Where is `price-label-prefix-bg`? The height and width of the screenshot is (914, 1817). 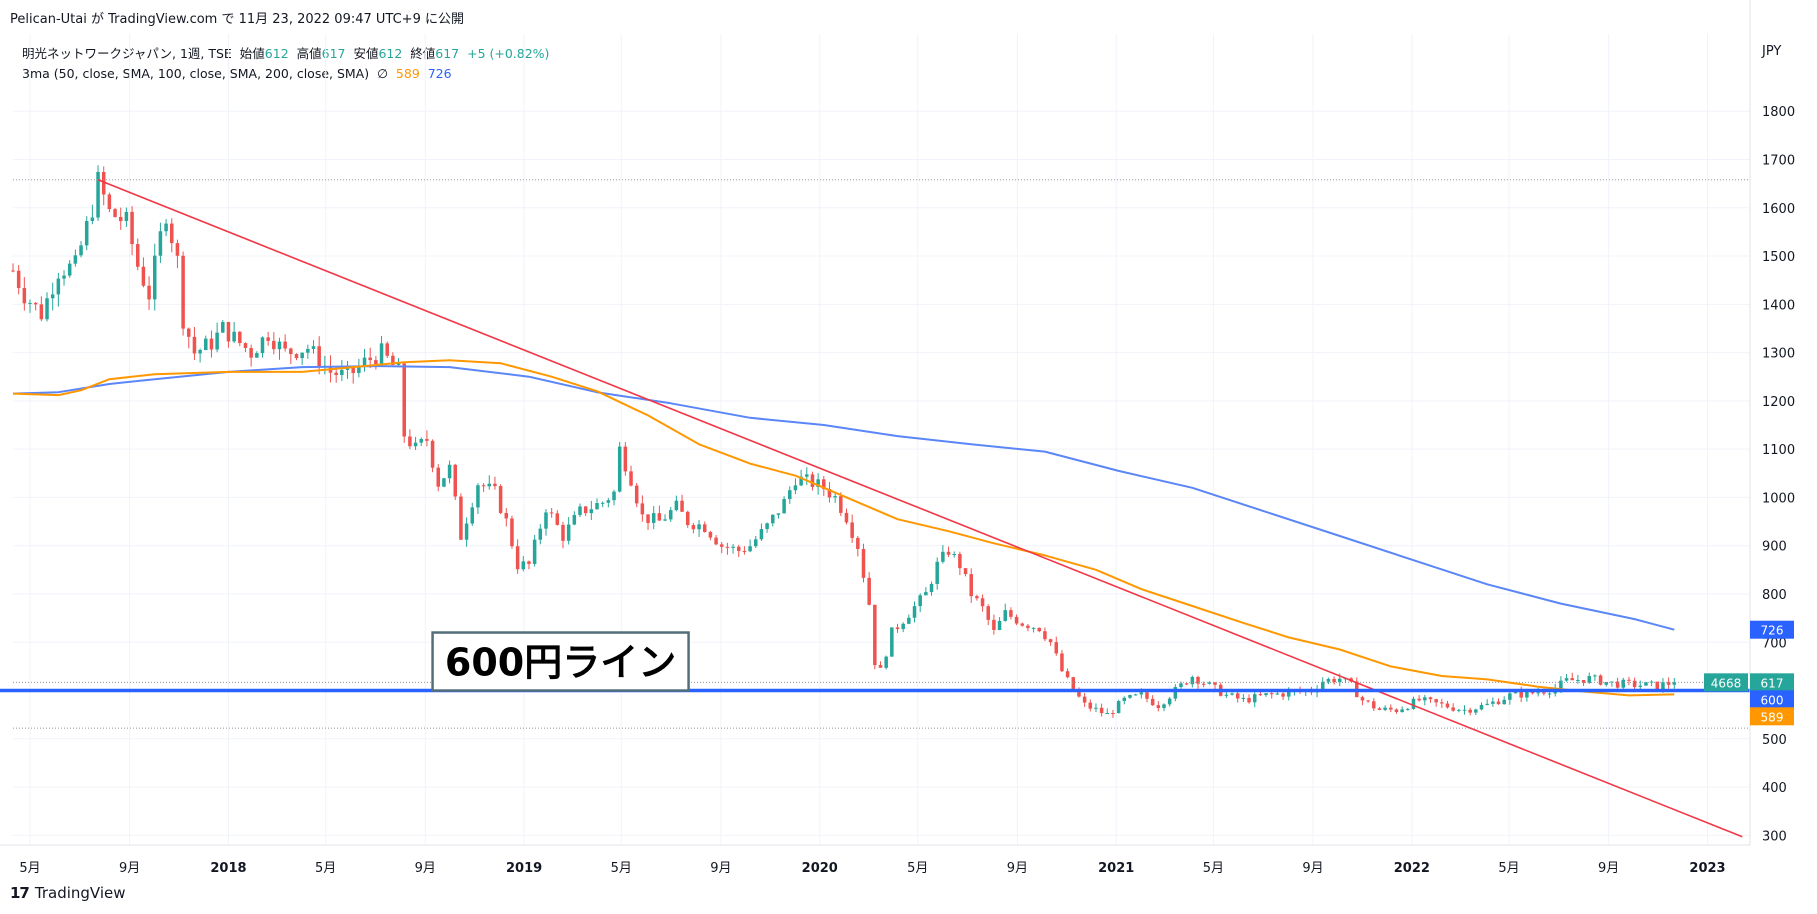
price-label-prefix-bg is located at coordinates (1726, 682).